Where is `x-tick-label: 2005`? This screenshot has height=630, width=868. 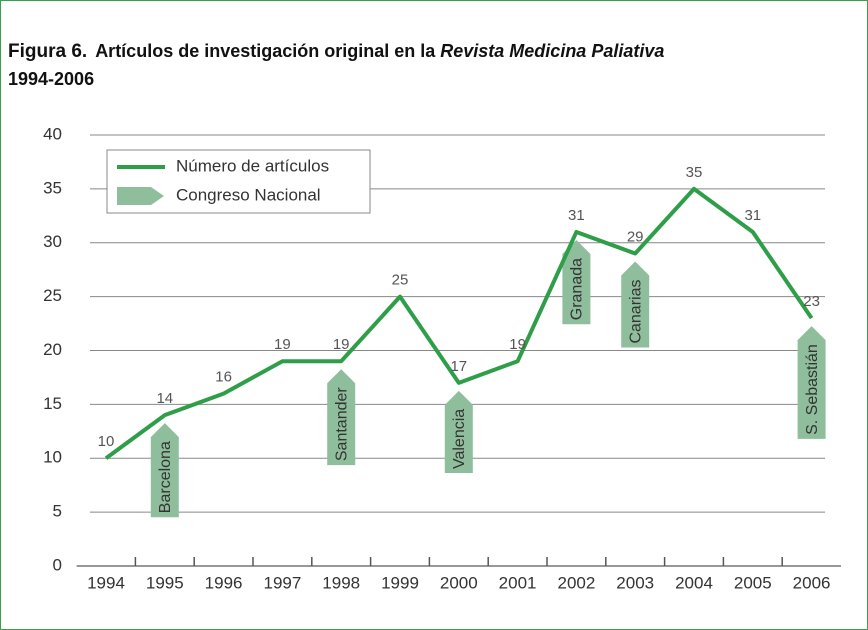 x-tick-label: 2005 is located at coordinates (753, 582).